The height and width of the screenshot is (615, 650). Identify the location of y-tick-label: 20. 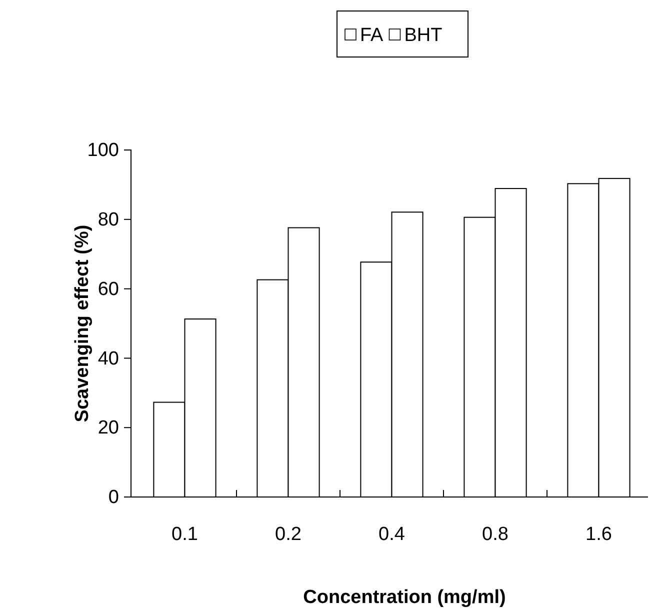
(108, 428).